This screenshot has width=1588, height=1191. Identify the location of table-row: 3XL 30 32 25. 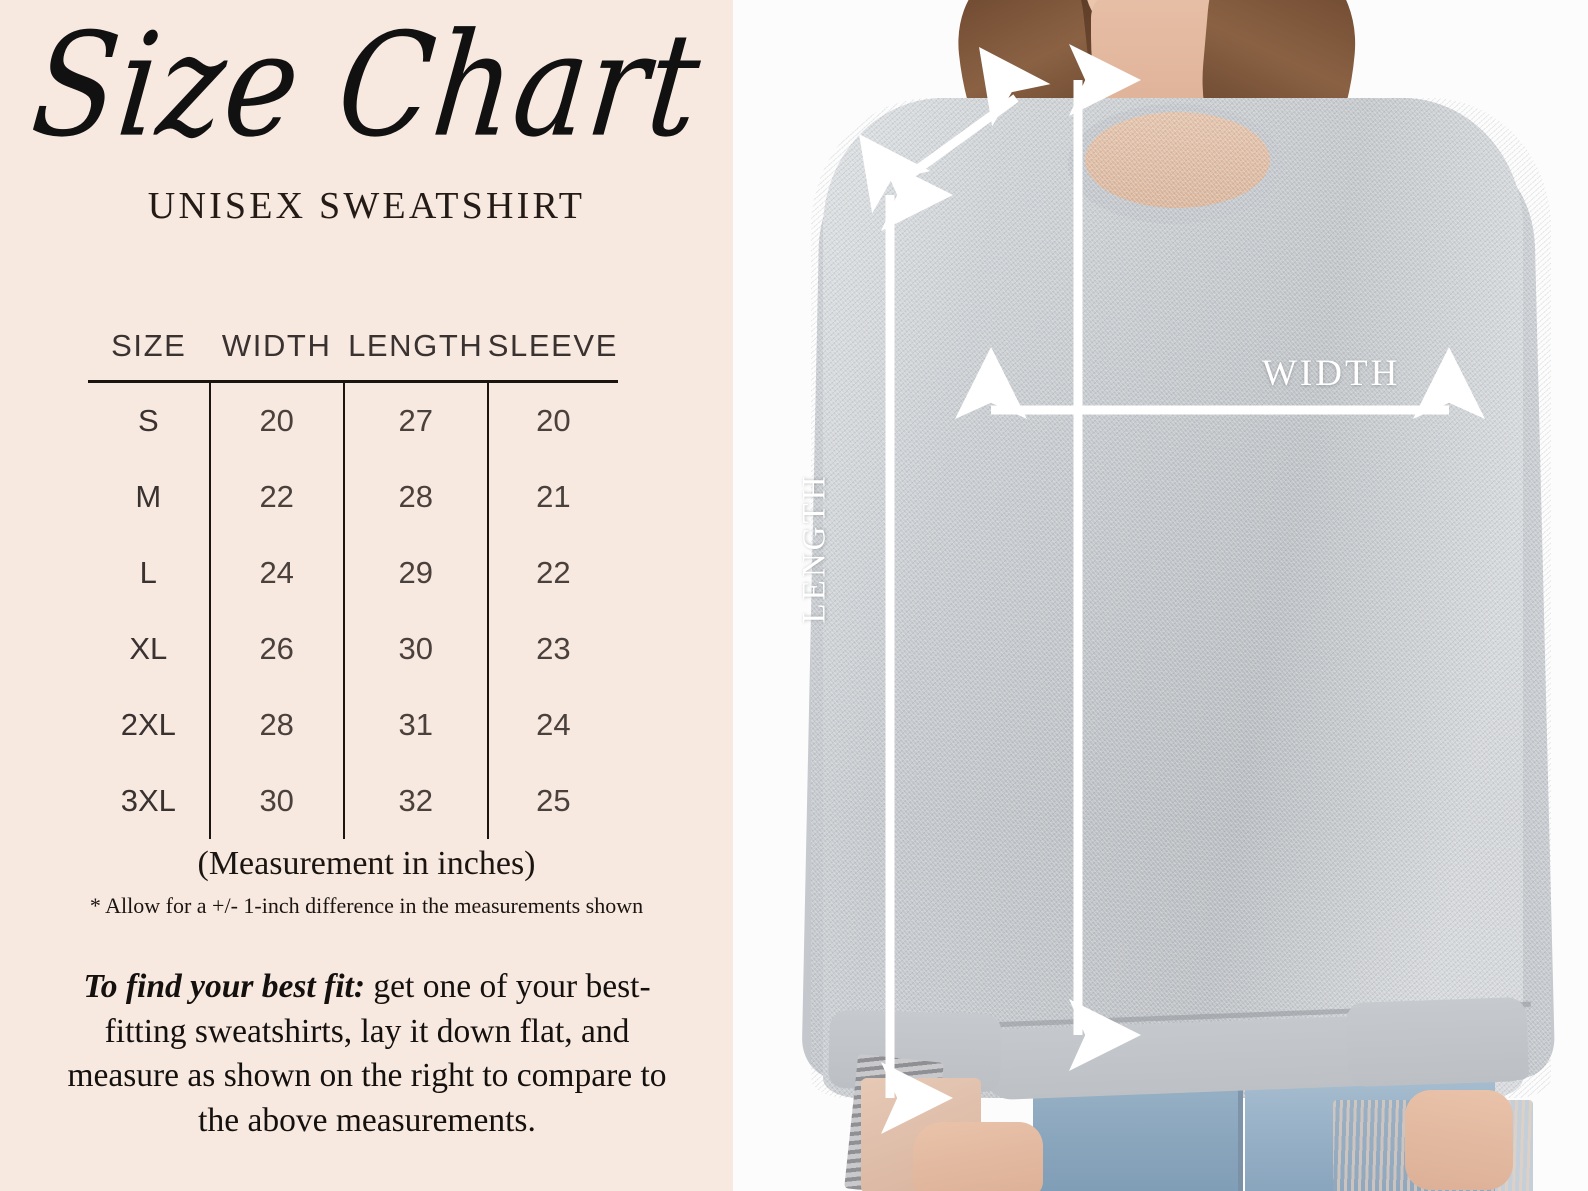
(353, 801).